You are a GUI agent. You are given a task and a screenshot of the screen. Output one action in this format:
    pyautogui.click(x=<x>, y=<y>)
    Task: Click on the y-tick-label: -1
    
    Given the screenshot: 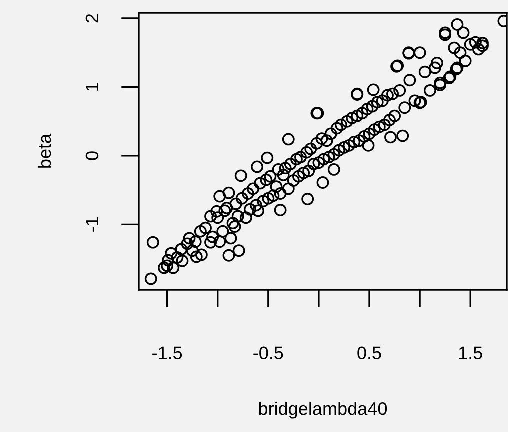 What is the action you would take?
    pyautogui.click(x=92, y=225)
    